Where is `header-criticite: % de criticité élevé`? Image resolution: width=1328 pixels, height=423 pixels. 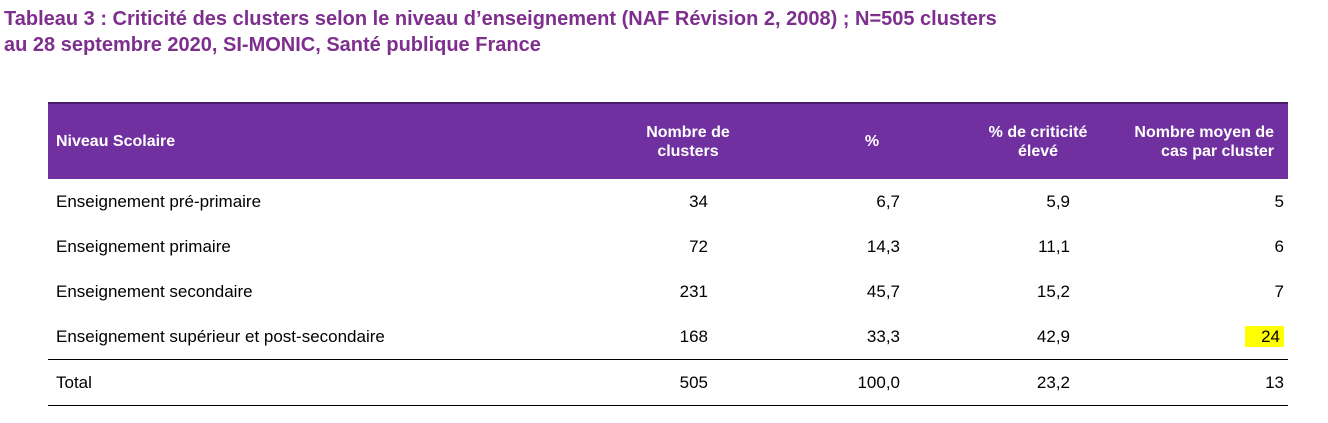 header-criticite: % de criticité élevé is located at coordinates (1008, 141).